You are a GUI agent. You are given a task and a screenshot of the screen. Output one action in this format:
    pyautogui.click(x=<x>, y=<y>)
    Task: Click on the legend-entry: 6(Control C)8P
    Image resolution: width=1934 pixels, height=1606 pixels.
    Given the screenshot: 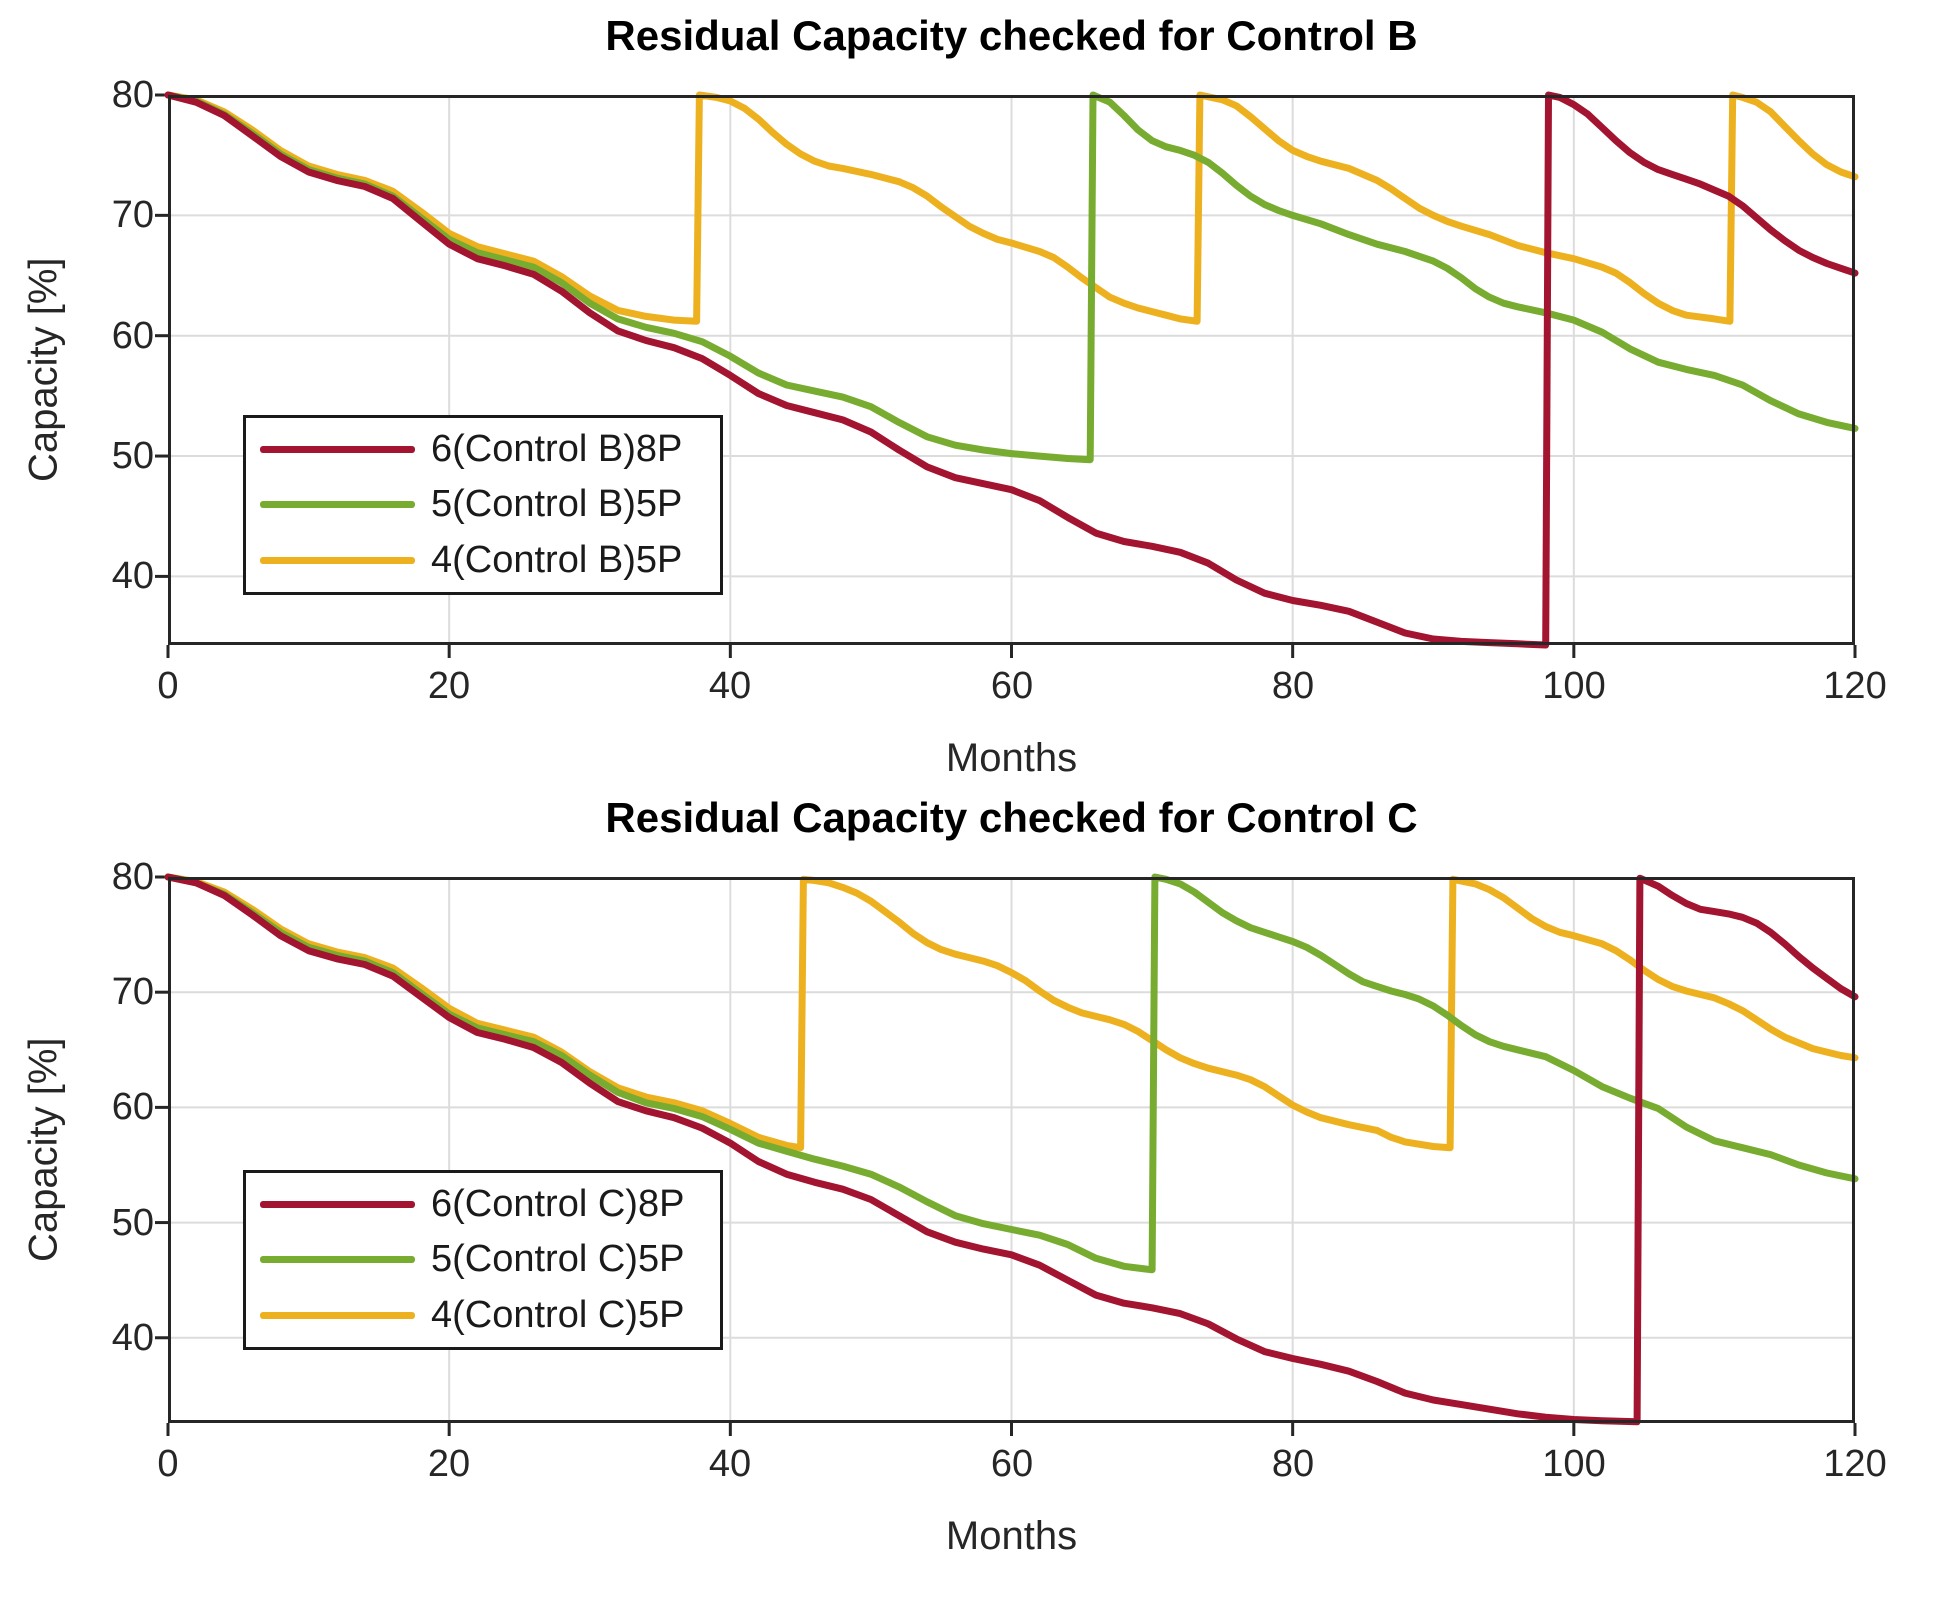 What is the action you would take?
    pyautogui.click(x=483, y=1204)
    